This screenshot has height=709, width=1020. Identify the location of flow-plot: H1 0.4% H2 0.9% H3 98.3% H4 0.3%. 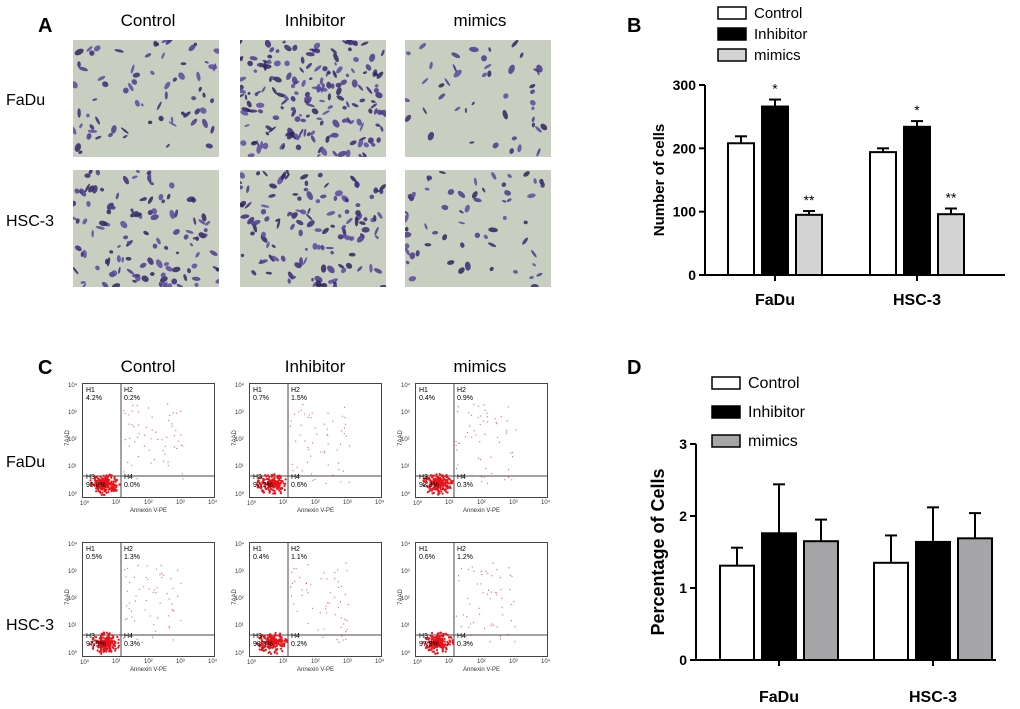
(481, 440).